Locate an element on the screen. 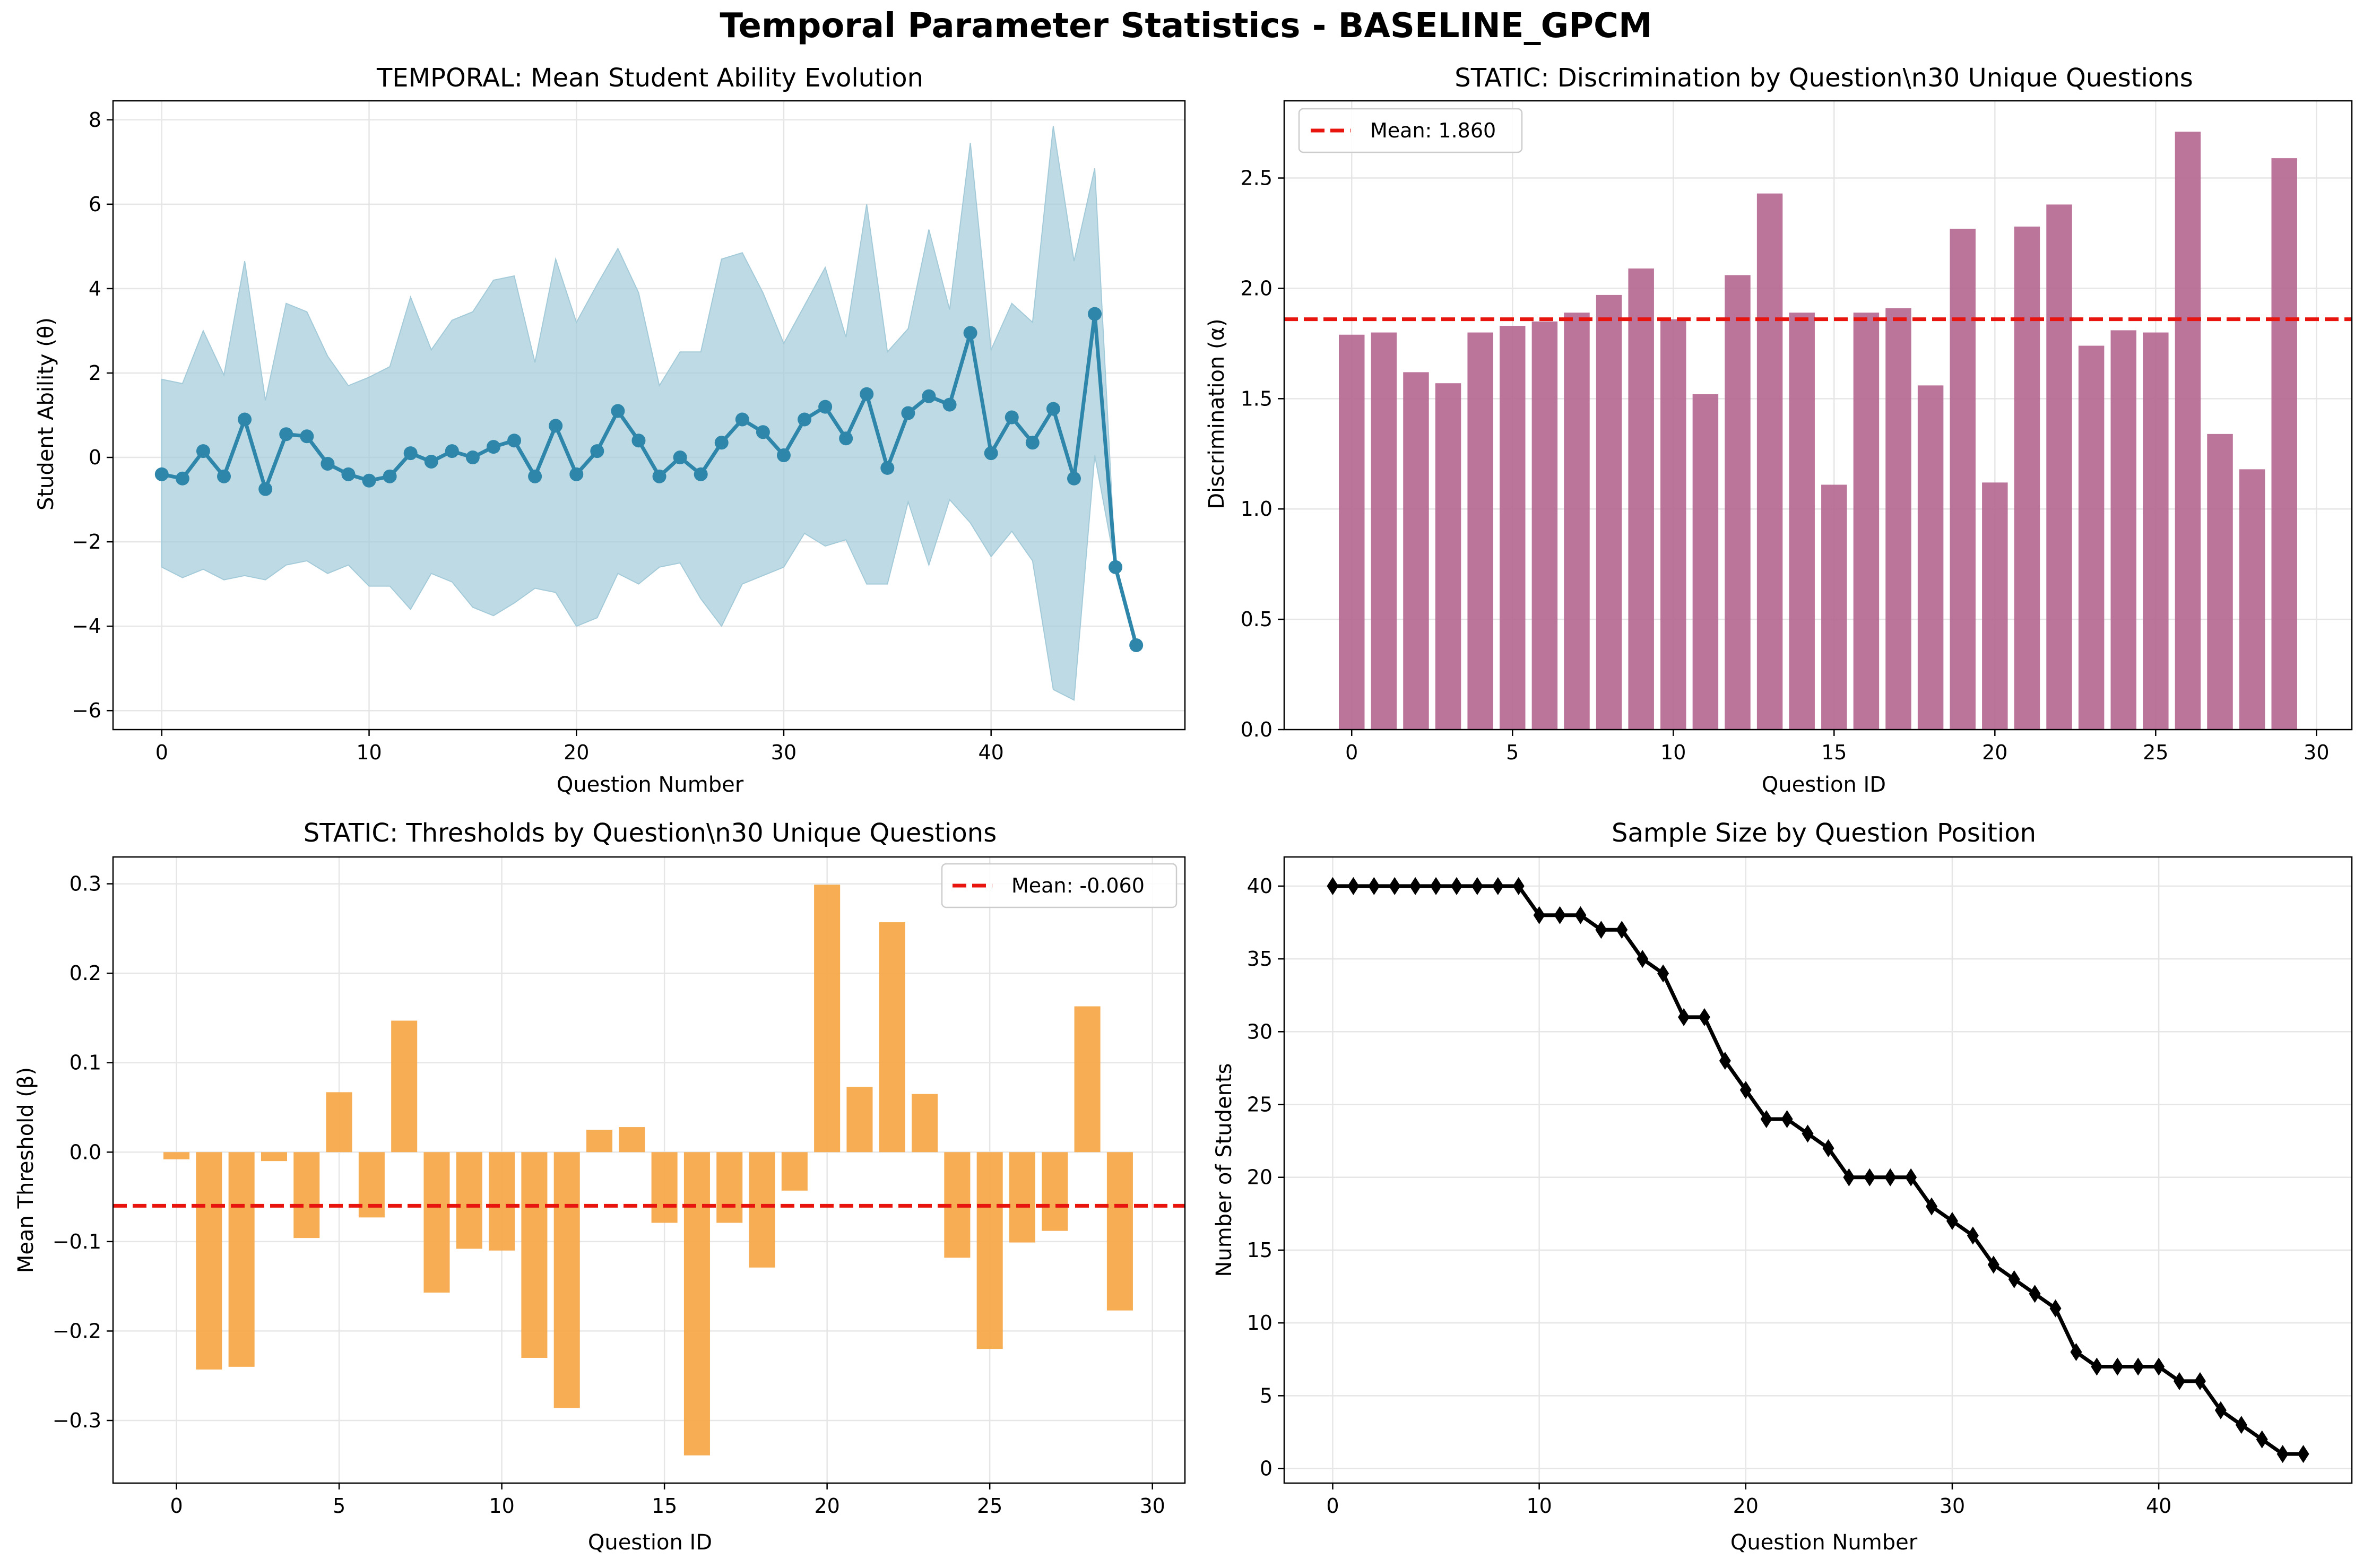 This screenshot has height=1568, width=2372. sample-size-y-label: Number of Students is located at coordinates (1224, 1170).